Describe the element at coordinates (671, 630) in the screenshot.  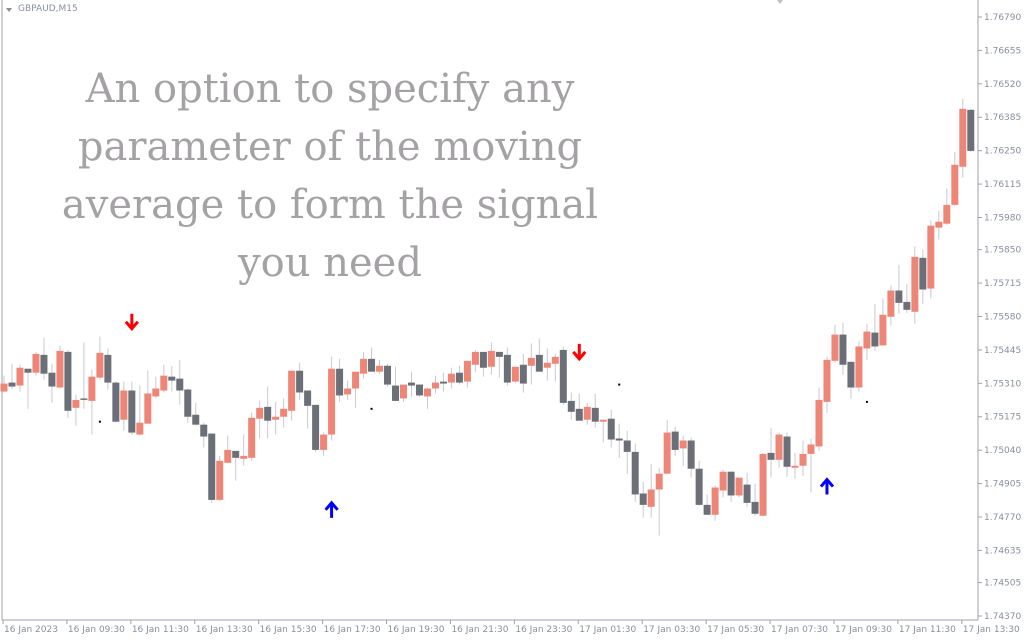
I see `time-tick-label: 17 Jan 03:30` at that location.